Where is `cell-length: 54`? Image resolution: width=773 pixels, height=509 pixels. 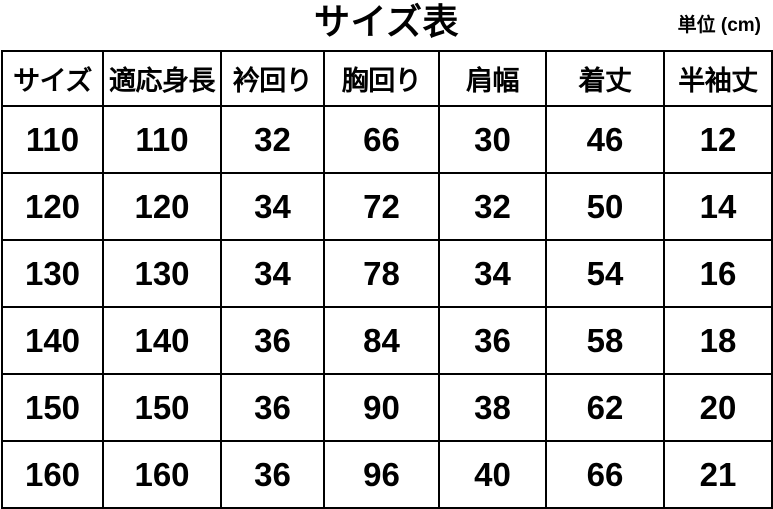 cell-length: 54 is located at coordinates (605, 273).